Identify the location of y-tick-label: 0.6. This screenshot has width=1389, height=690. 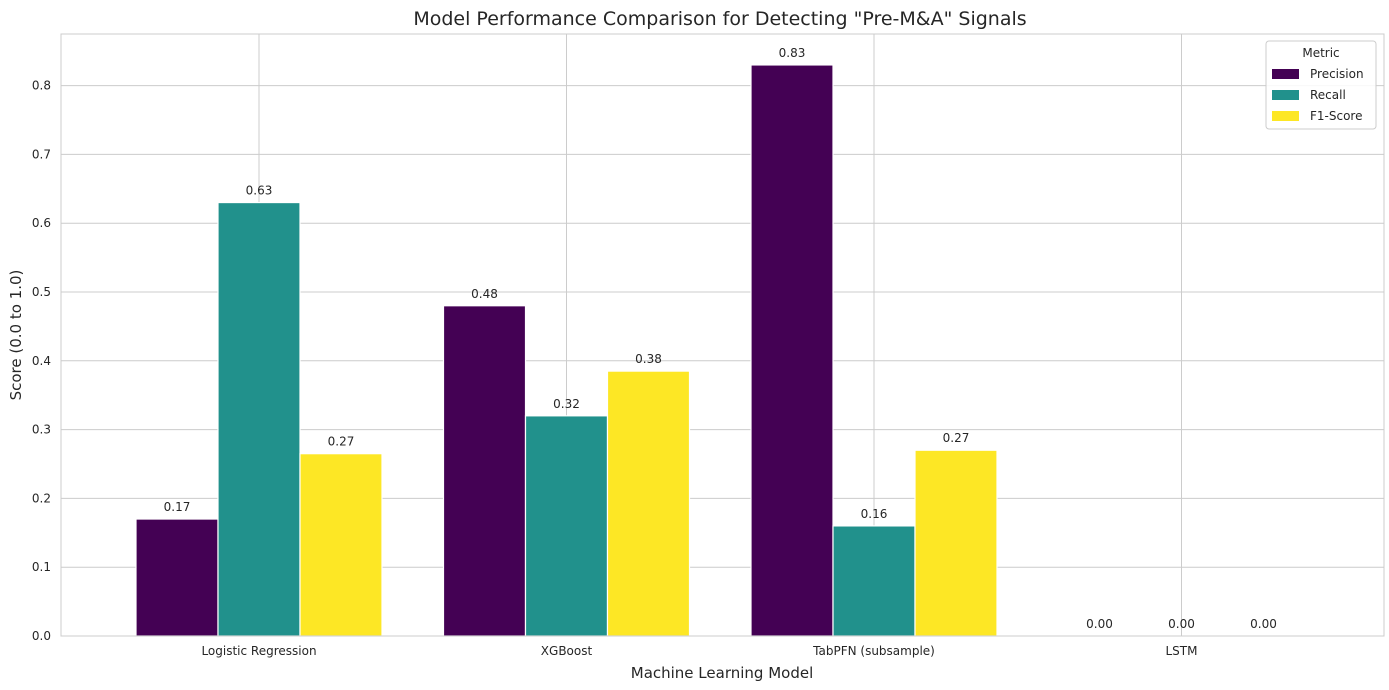
(41, 223).